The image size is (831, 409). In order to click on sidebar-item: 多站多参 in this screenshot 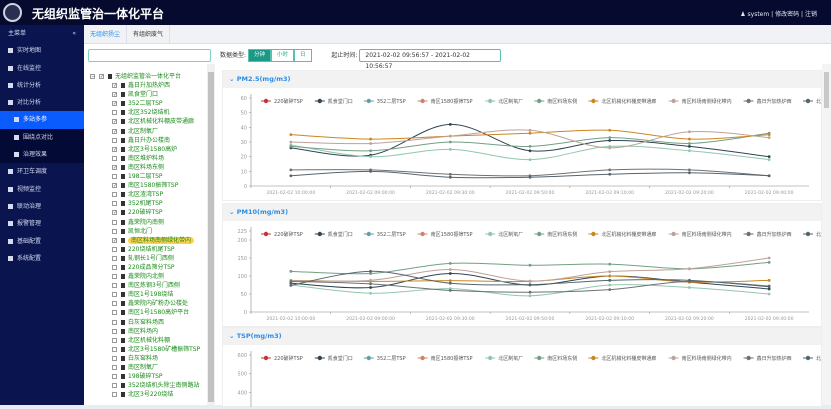, I will do `click(42, 120)`.